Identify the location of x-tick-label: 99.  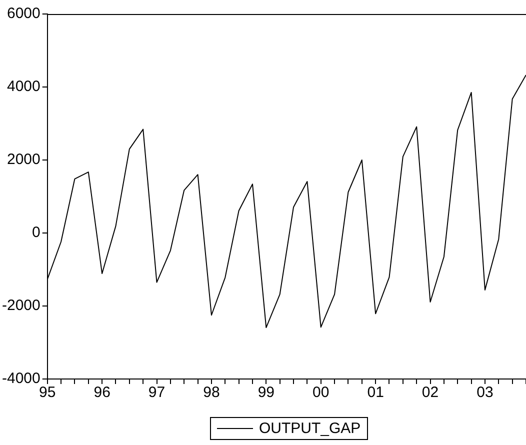
(266, 393).